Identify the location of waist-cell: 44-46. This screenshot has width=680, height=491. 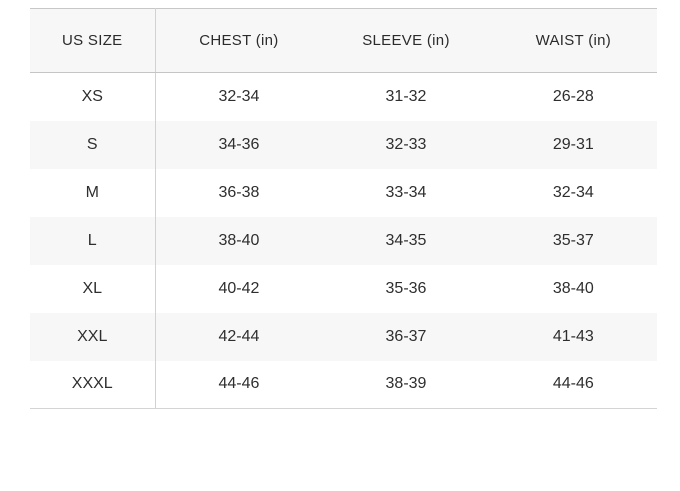
(573, 384).